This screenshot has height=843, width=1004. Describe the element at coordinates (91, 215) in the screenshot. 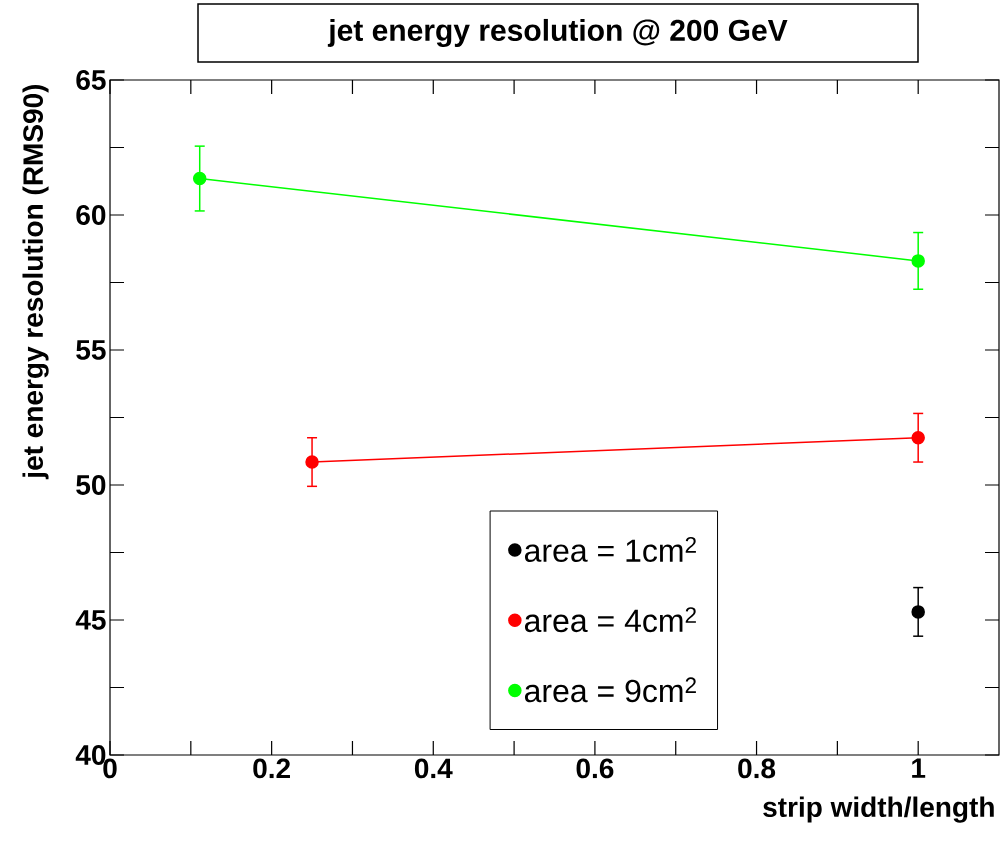

I see `y-tick-label: 60` at that location.